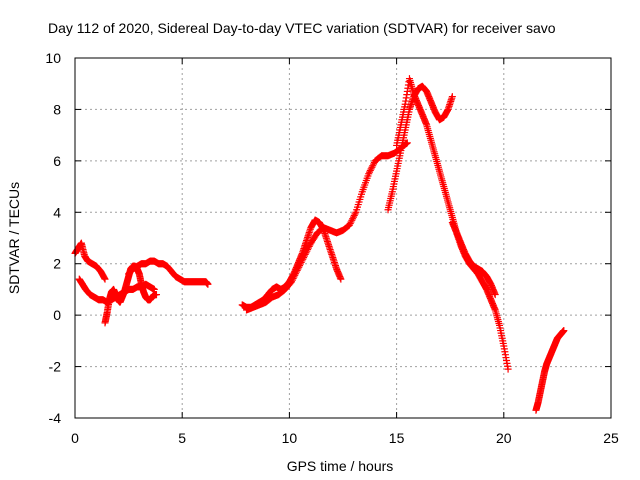  Describe the element at coordinates (75, 438) in the screenshot. I see `x-tick-label: 0` at that location.